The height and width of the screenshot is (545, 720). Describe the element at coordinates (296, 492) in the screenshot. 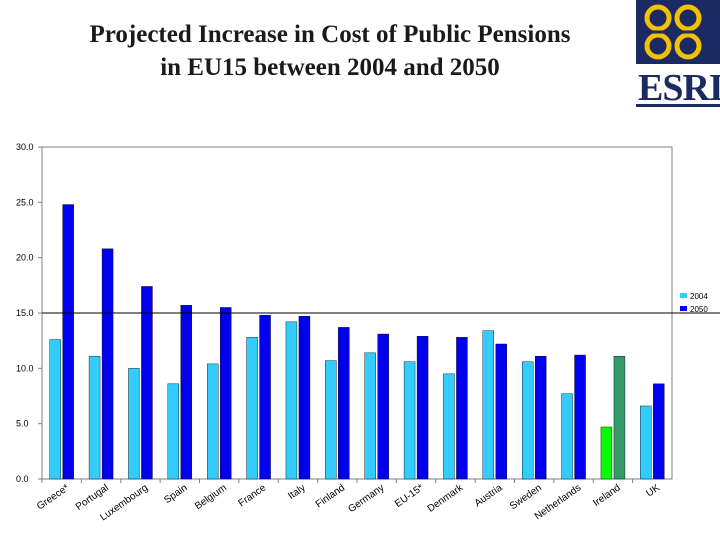

I see `x-tick-label: Italy` at that location.